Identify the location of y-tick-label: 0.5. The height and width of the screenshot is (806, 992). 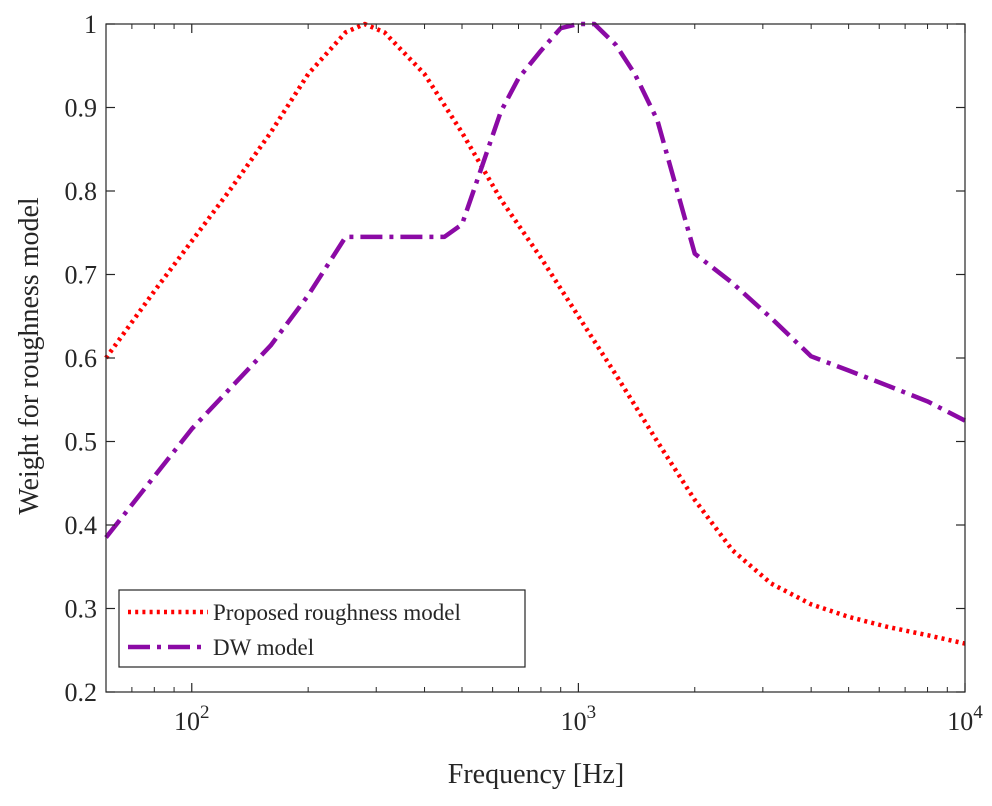
(81, 442).